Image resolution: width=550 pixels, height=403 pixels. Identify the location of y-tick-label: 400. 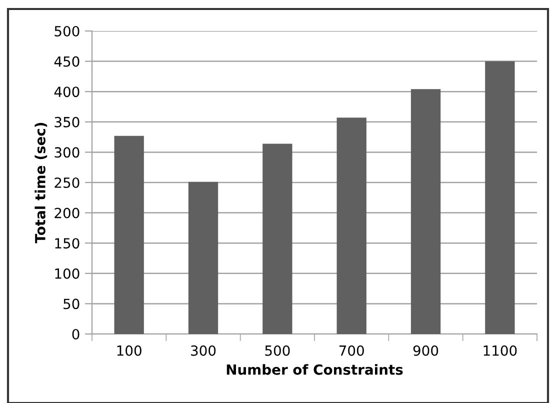
(67, 92).